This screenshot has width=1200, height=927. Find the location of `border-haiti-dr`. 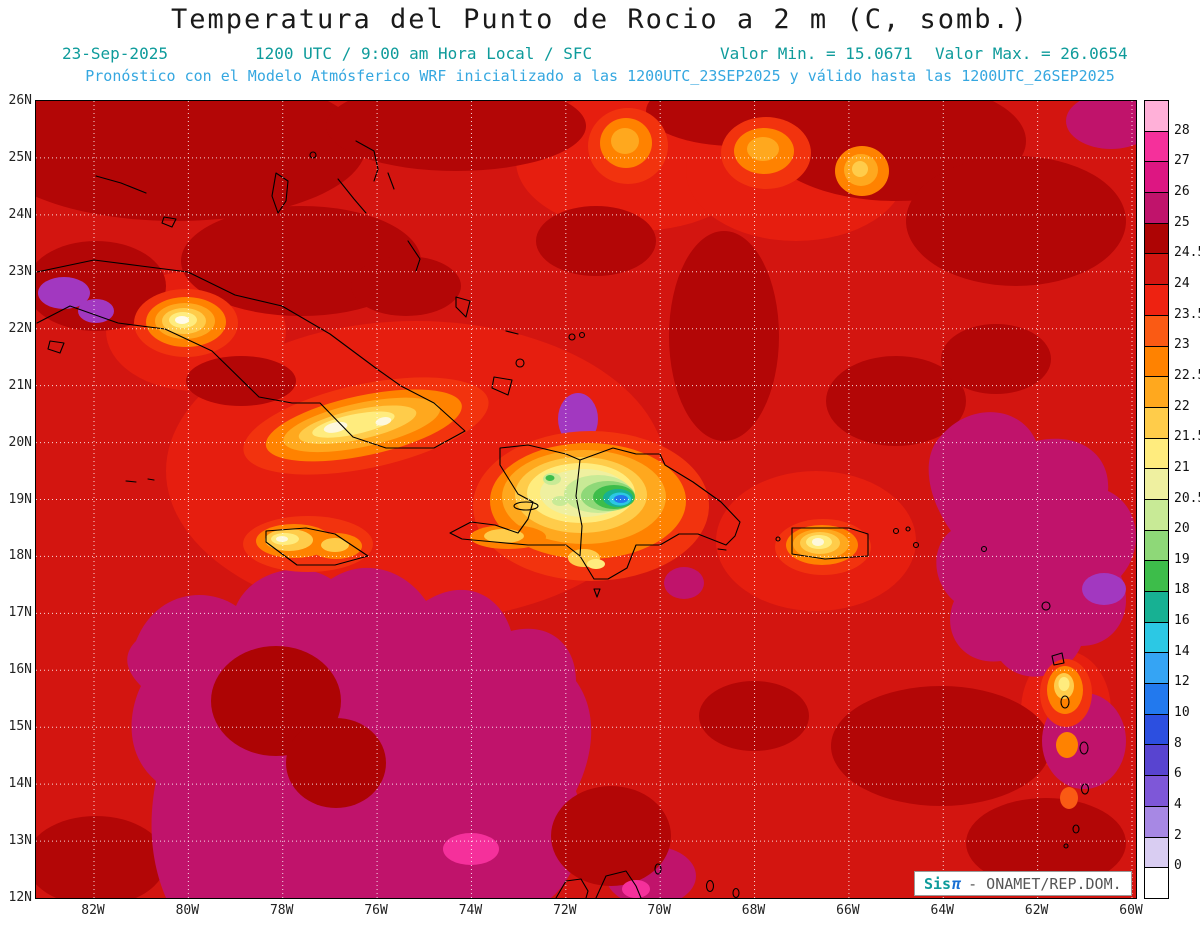

border-haiti-dr is located at coordinates (579, 508).